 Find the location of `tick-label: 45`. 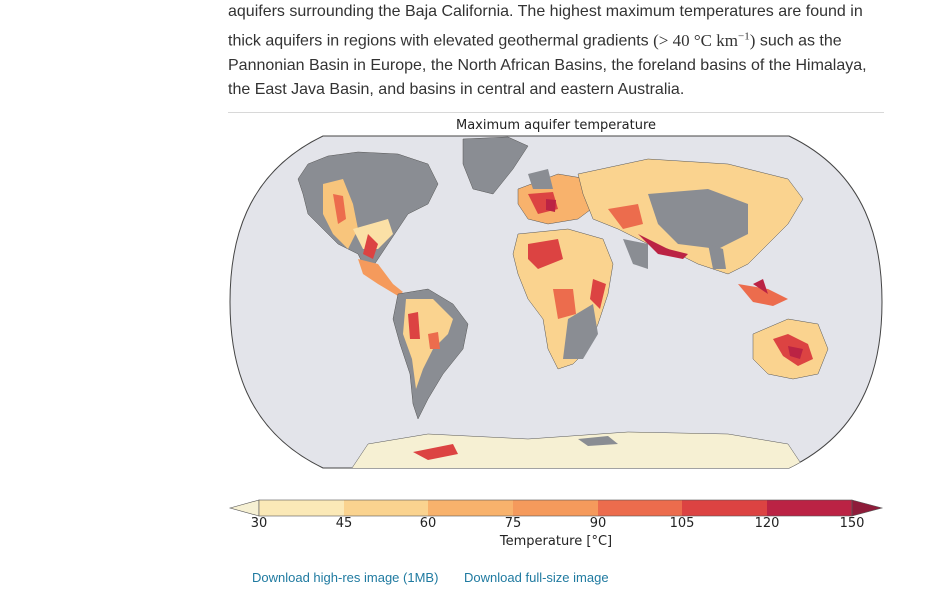

tick-label: 45 is located at coordinates (344, 523).